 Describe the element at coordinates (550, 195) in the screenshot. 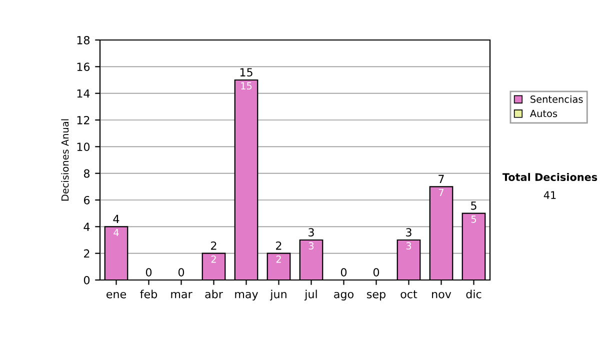

I see `text: 41` at that location.